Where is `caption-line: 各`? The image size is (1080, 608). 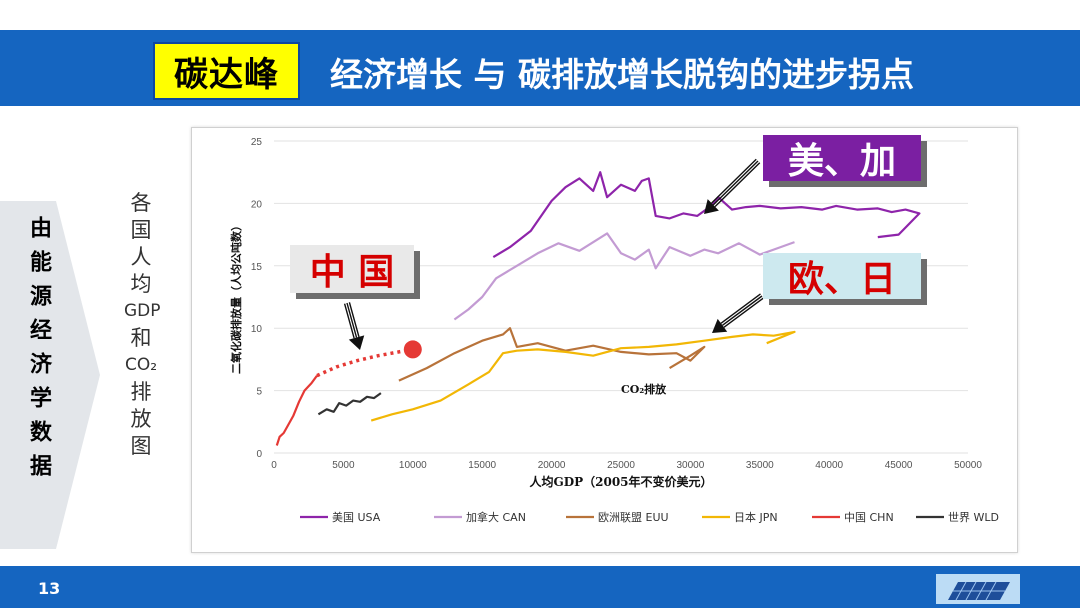 caption-line: 各 is located at coordinates (141, 203).